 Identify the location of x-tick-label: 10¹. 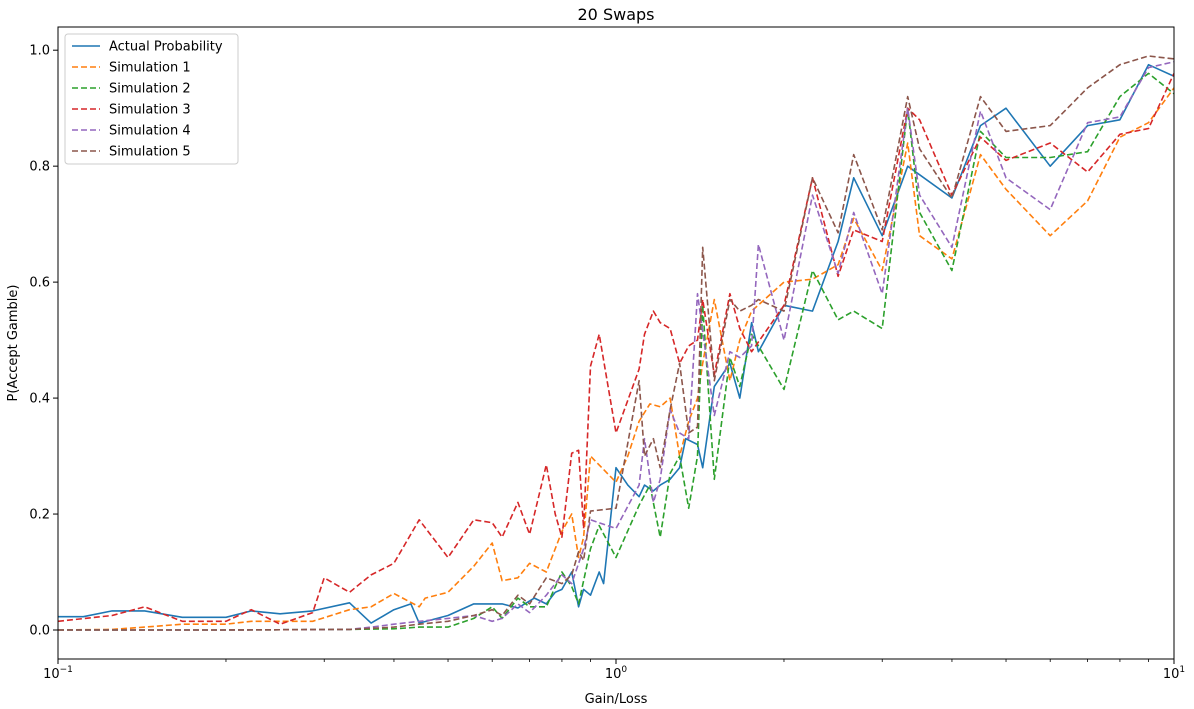
(1174, 673).